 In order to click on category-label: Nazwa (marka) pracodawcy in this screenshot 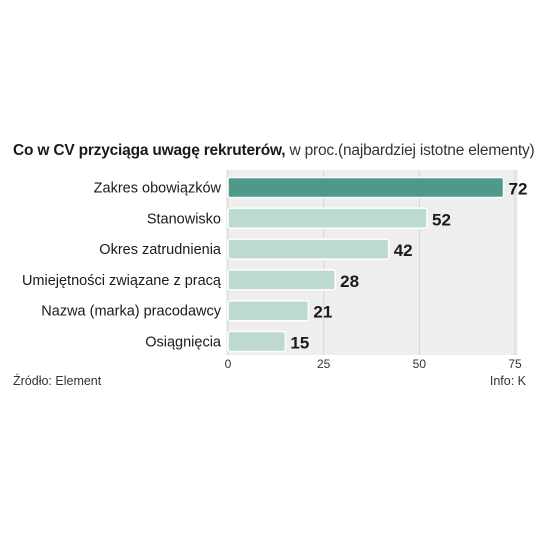, I will do `click(131, 312)`.